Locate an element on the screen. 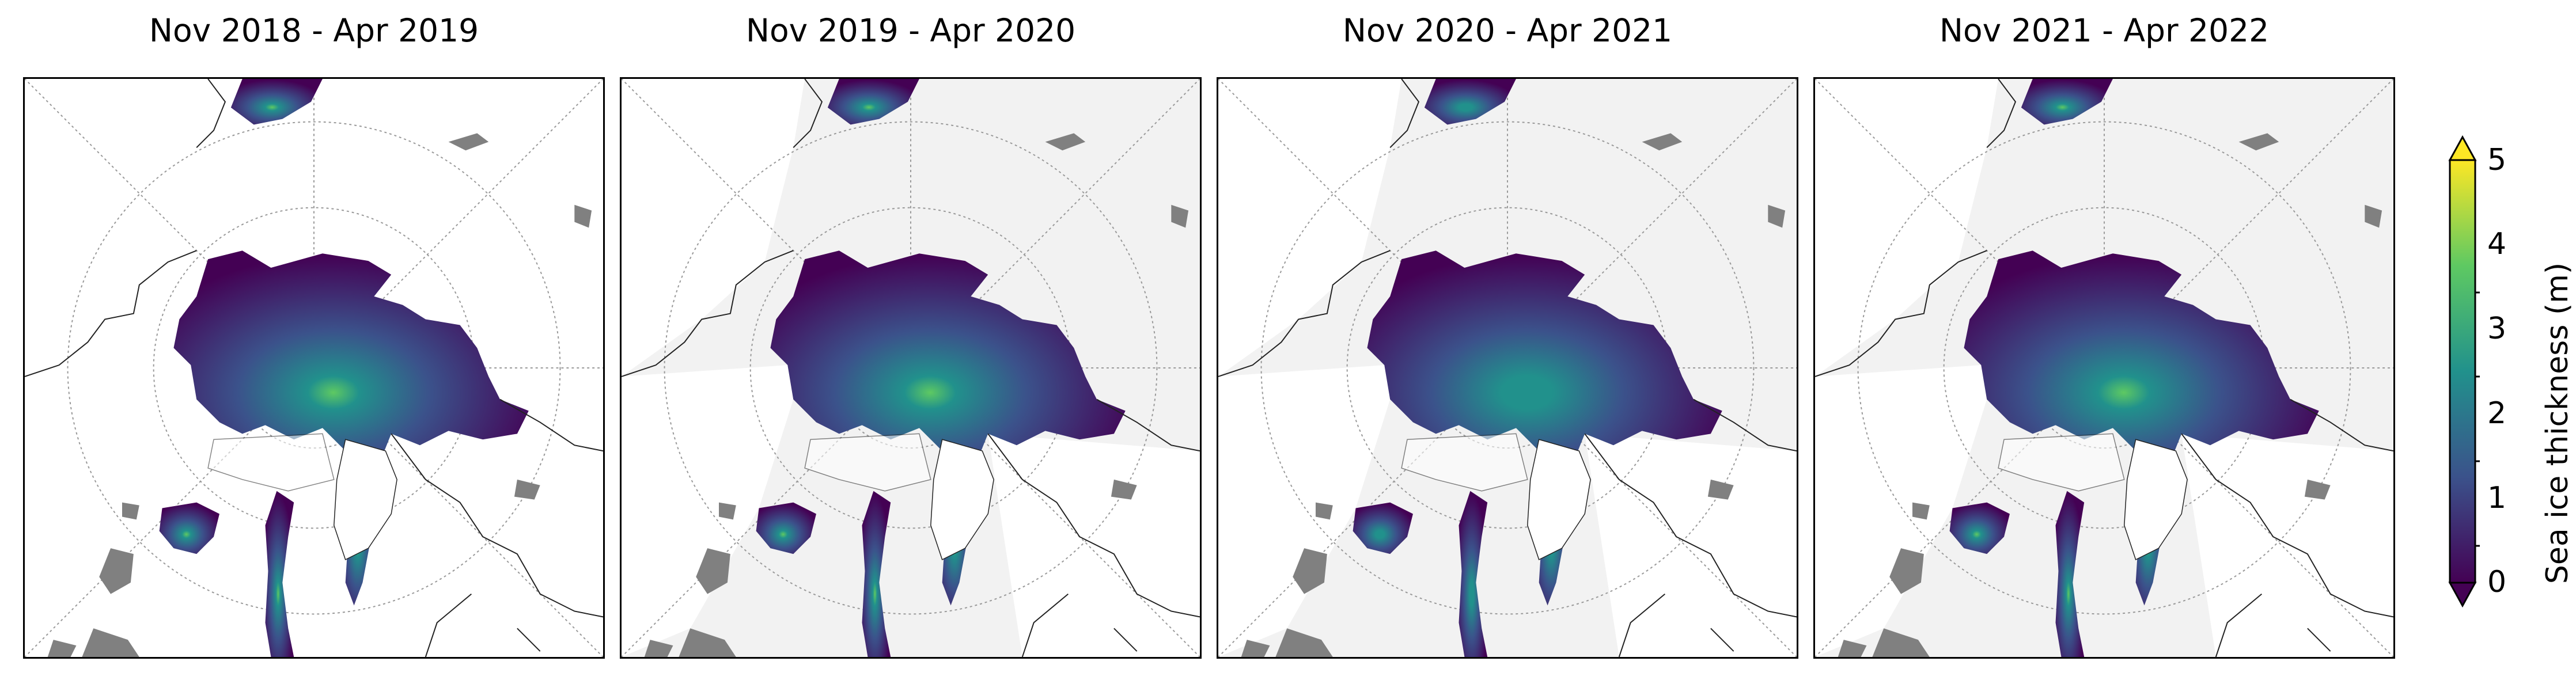 The image size is (2576, 680). colorbar-tick-0: 0 is located at coordinates (2497, 582).